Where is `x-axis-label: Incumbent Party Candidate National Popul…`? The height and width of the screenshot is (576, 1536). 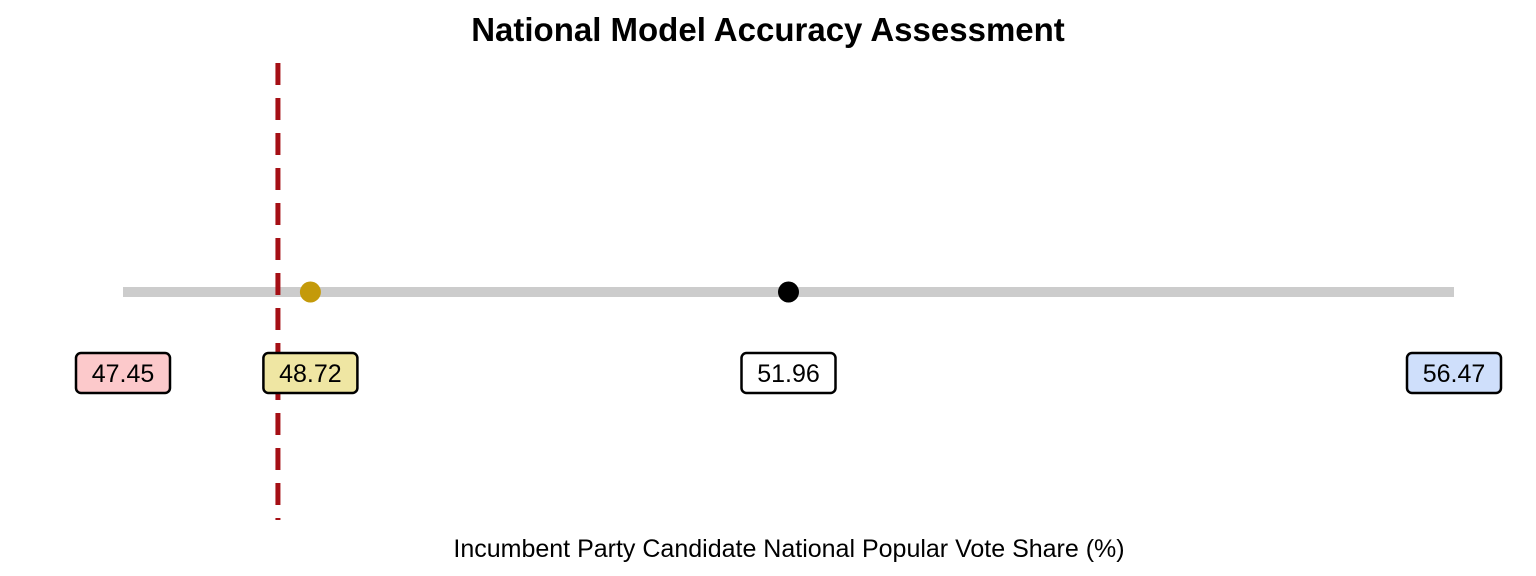
x-axis-label: Incumbent Party Candidate National Popul… is located at coordinates (788, 549).